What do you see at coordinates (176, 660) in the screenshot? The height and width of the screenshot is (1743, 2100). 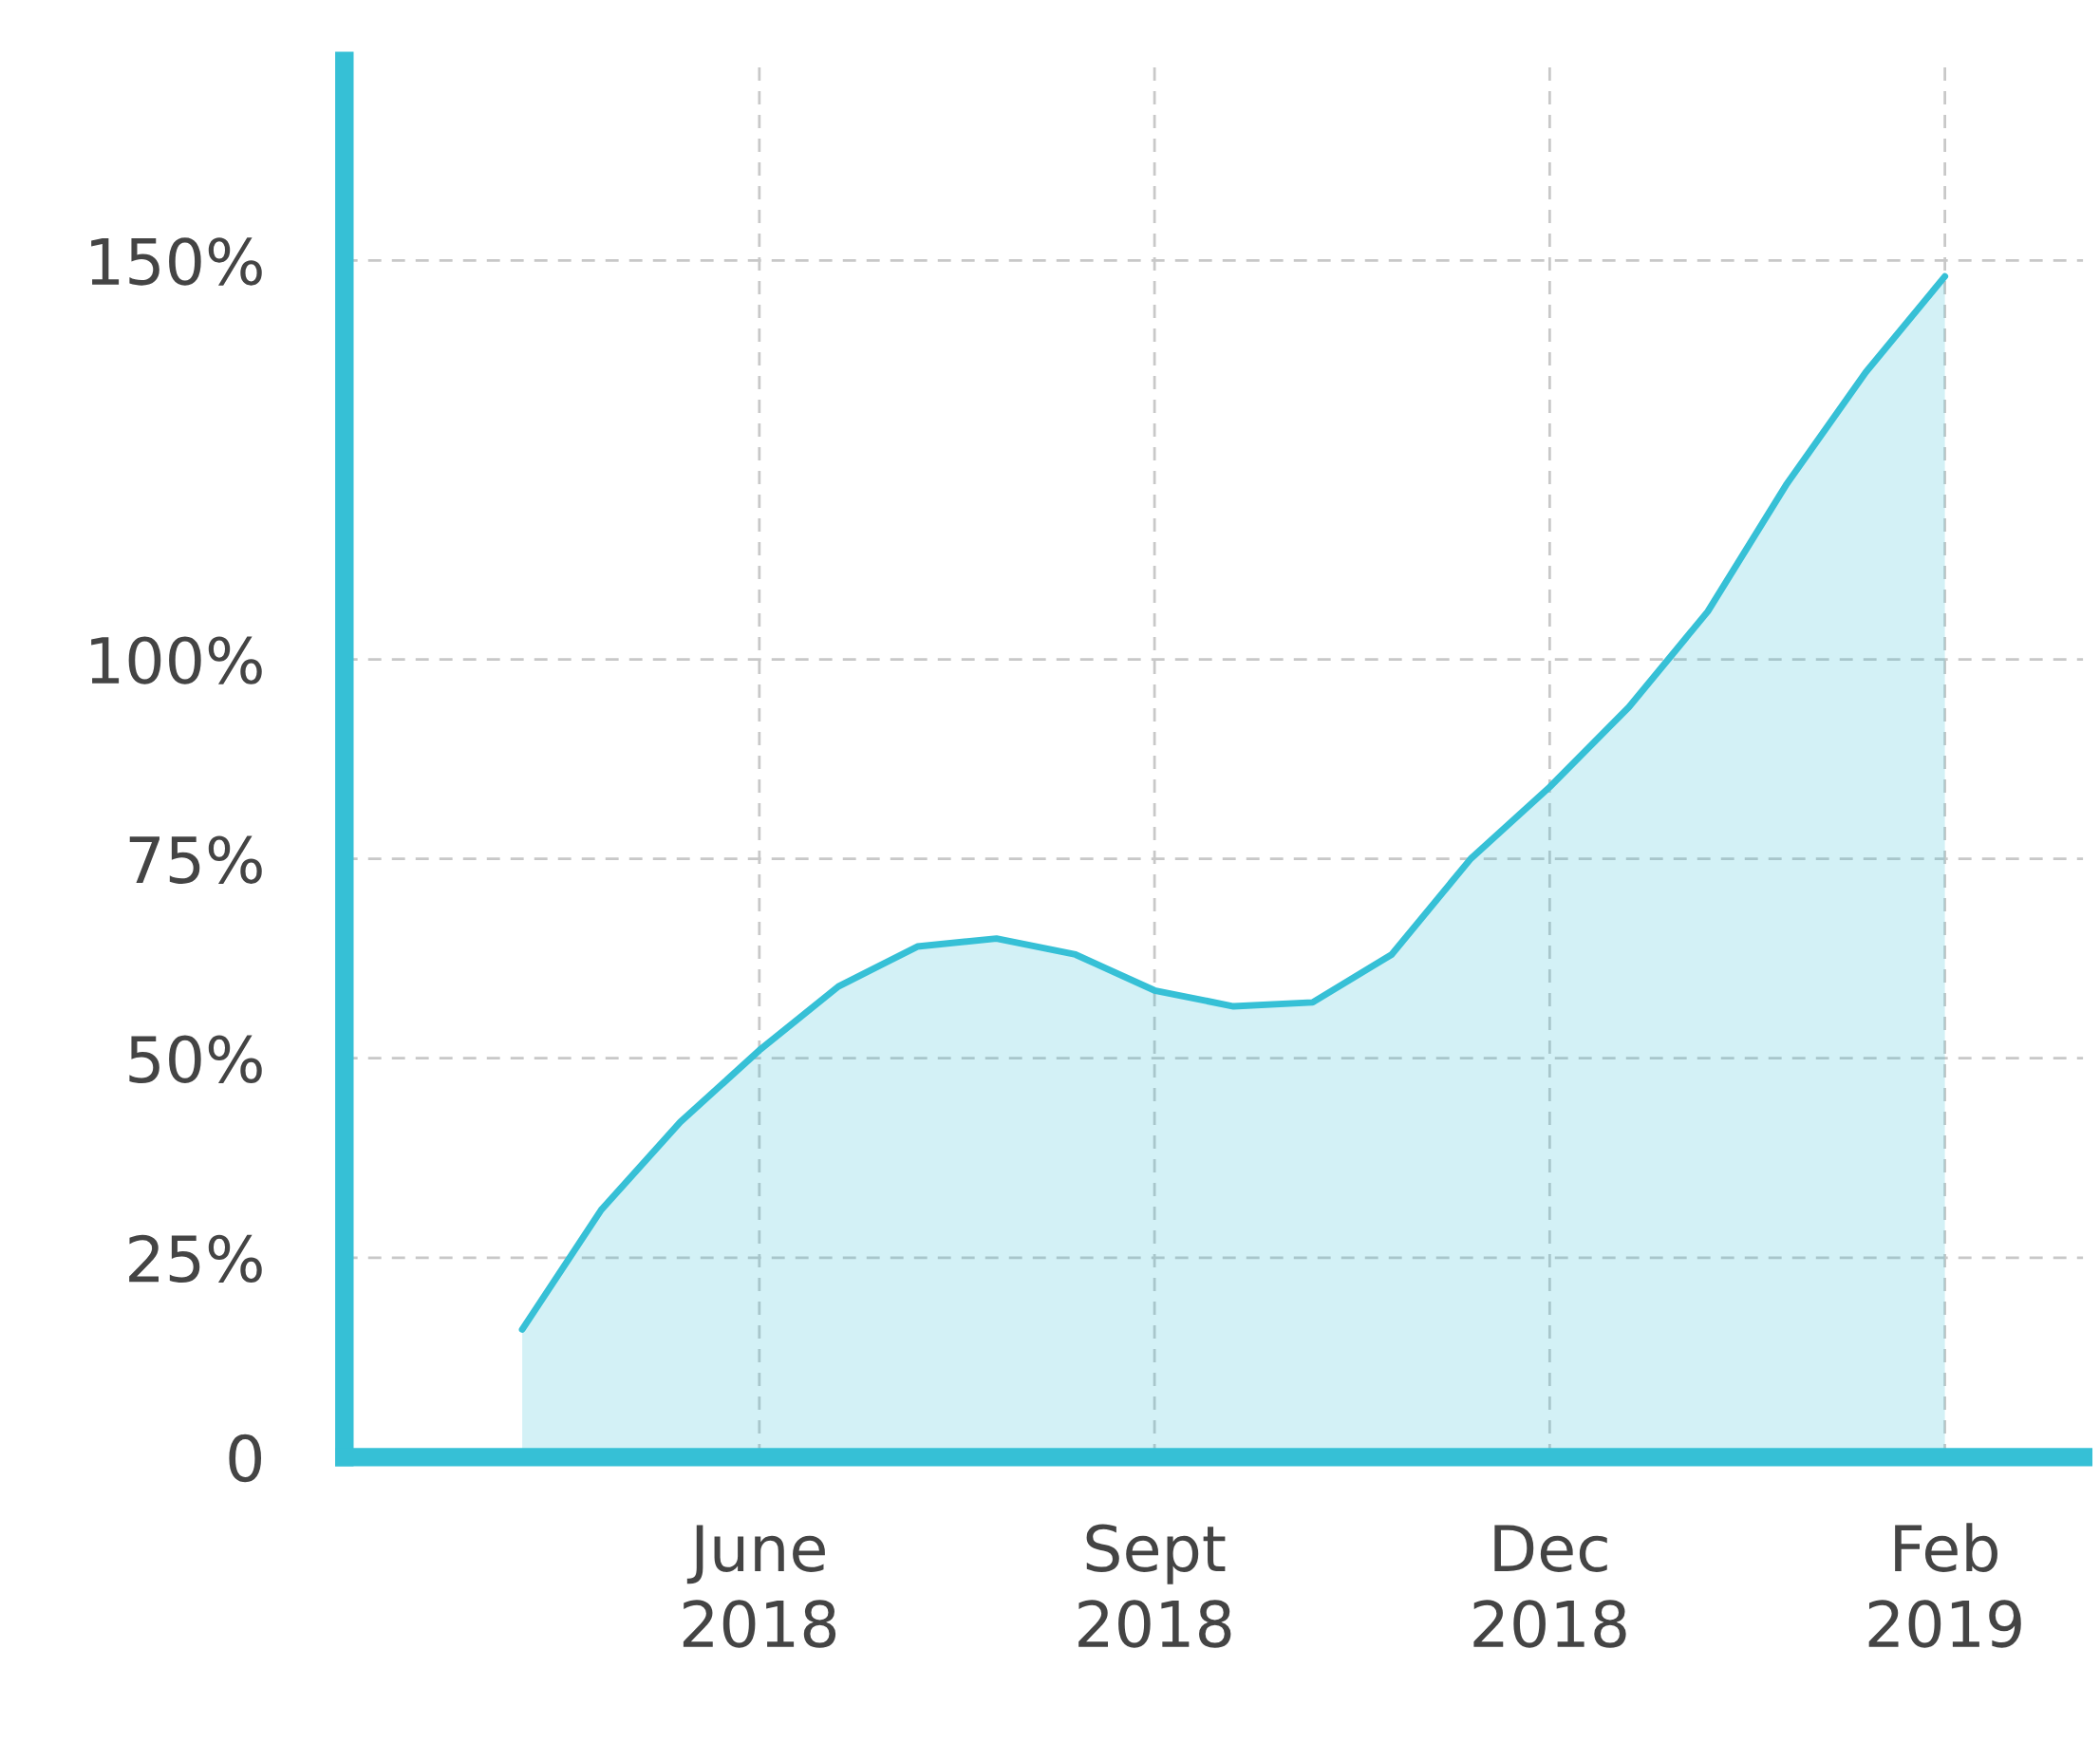 I see `y-tick-label: 100%` at bounding box center [176, 660].